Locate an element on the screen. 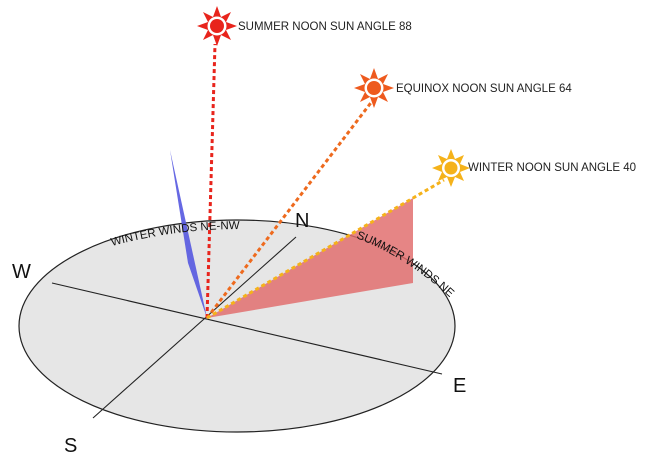 This screenshot has height=453, width=651. north-label: N is located at coordinates (302, 221).